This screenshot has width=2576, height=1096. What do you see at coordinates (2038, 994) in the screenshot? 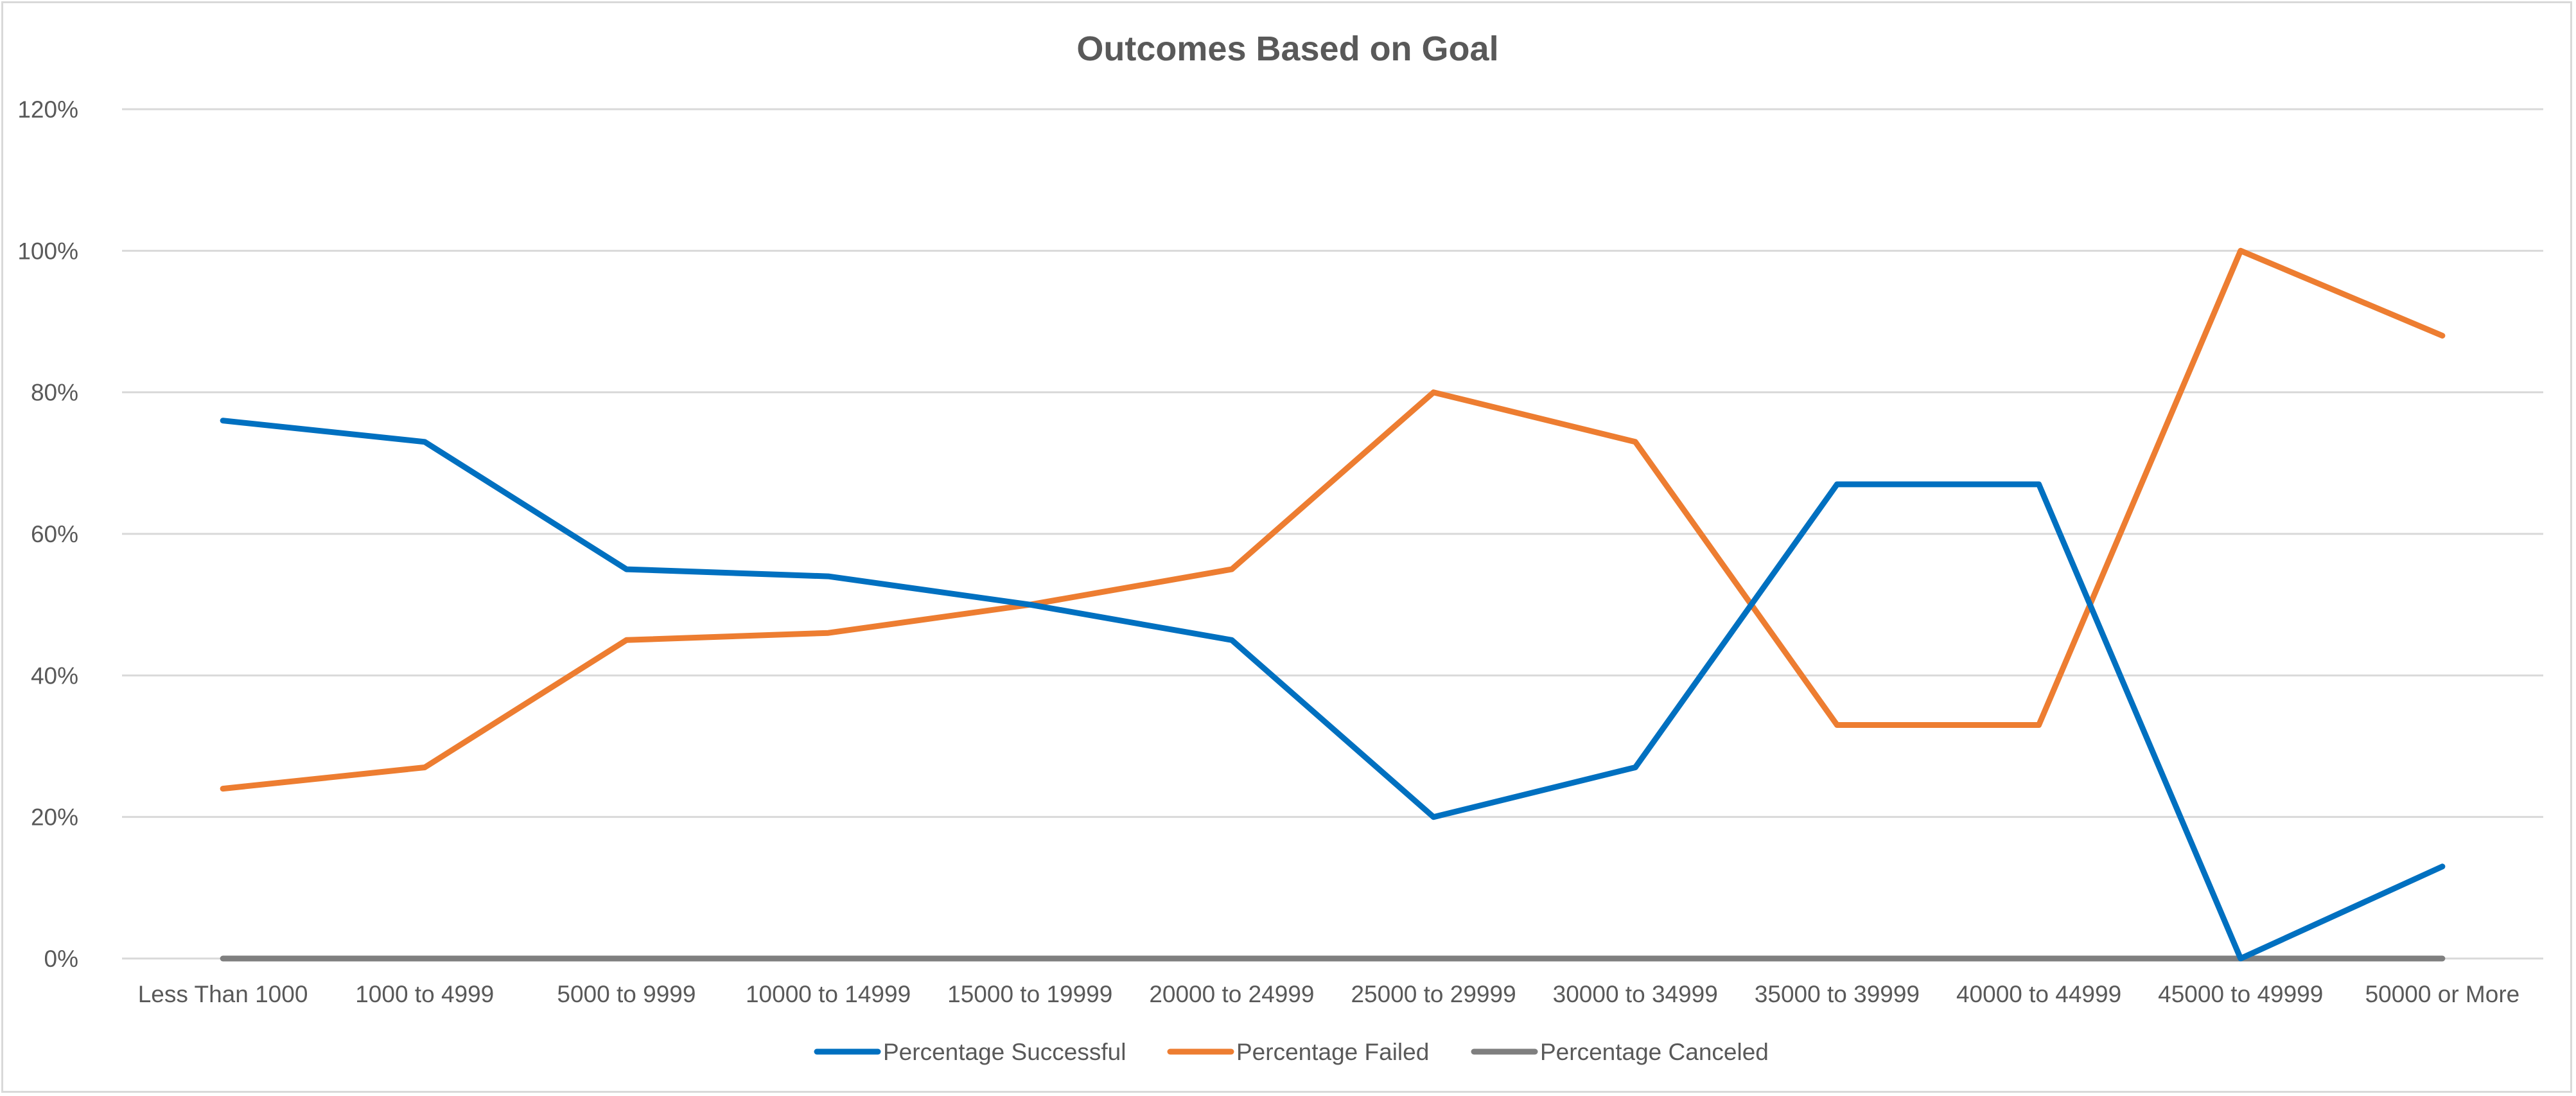
I see `x-tick-label: 40000 to 44999` at bounding box center [2038, 994].